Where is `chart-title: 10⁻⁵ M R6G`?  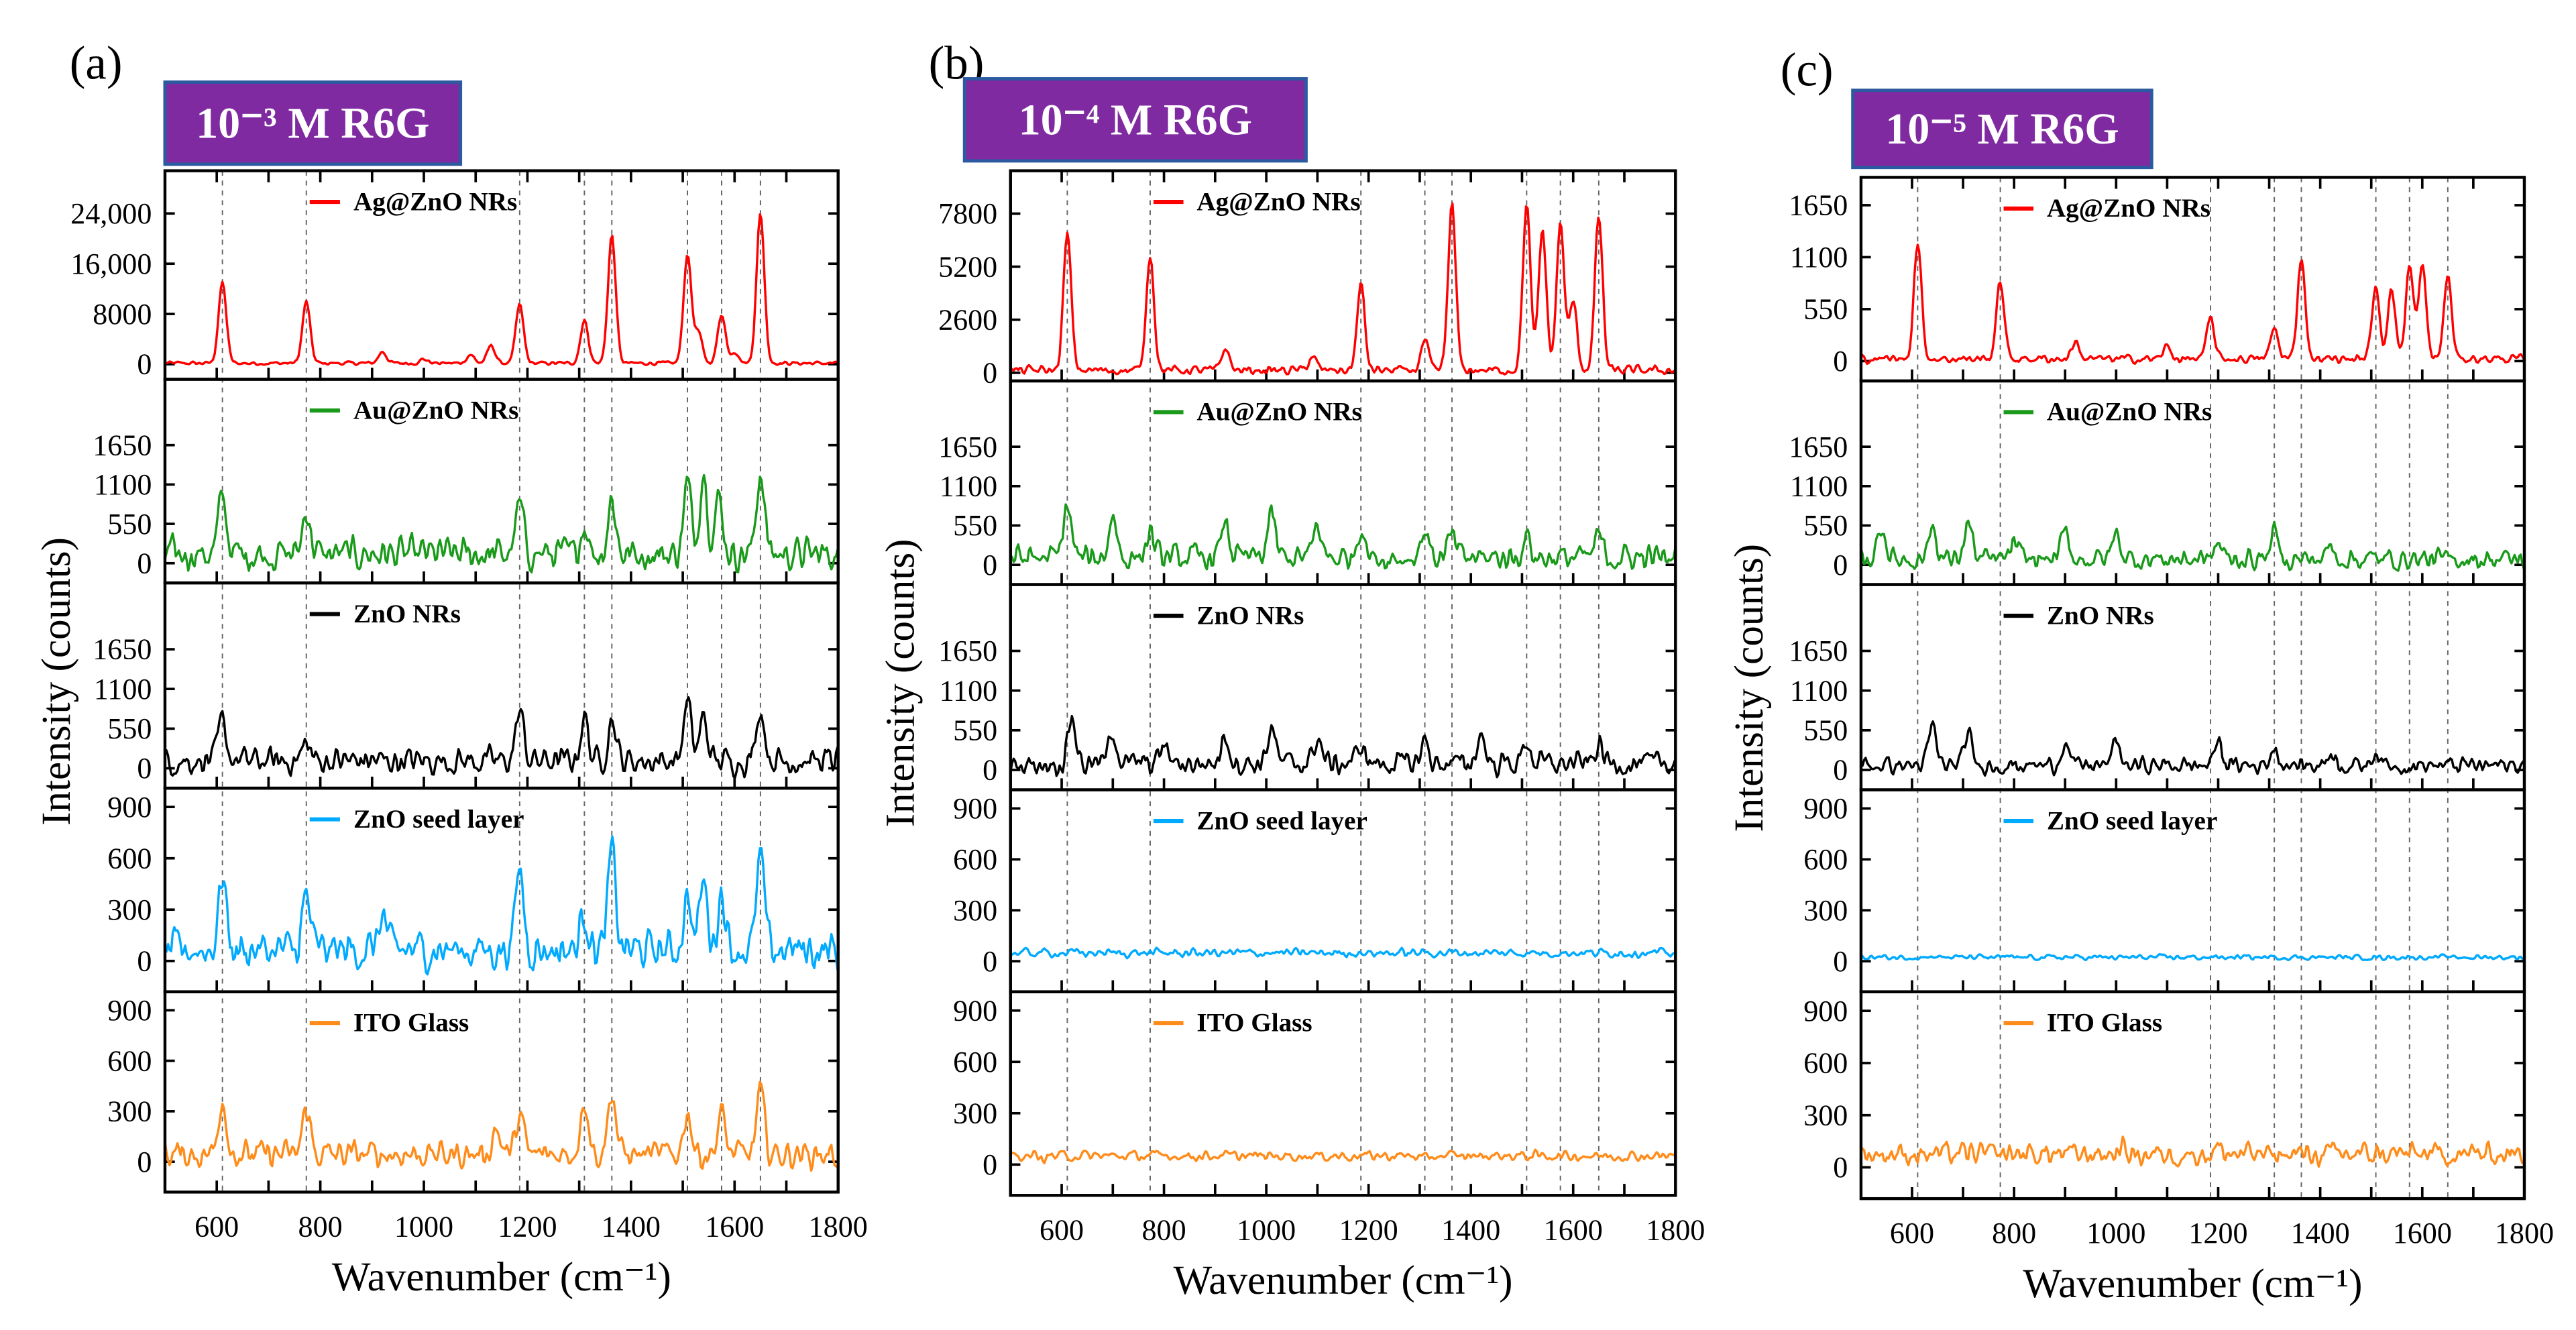 chart-title: 10⁻⁵ M R6G is located at coordinates (2002, 129).